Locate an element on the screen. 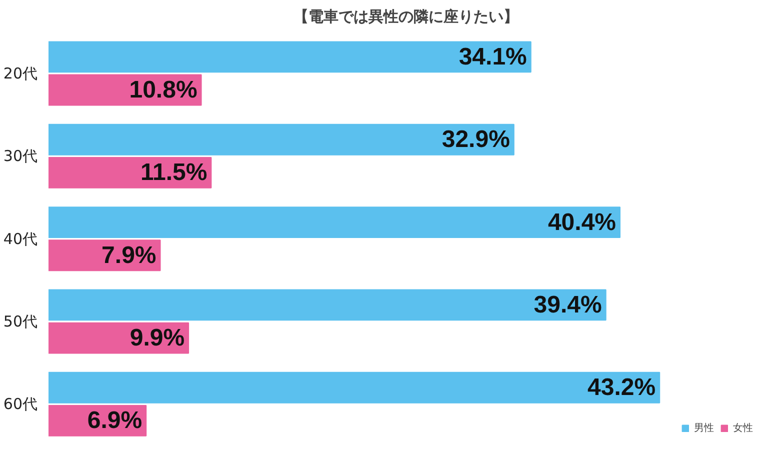  y-tick-label: 40代 is located at coordinates (20, 239).